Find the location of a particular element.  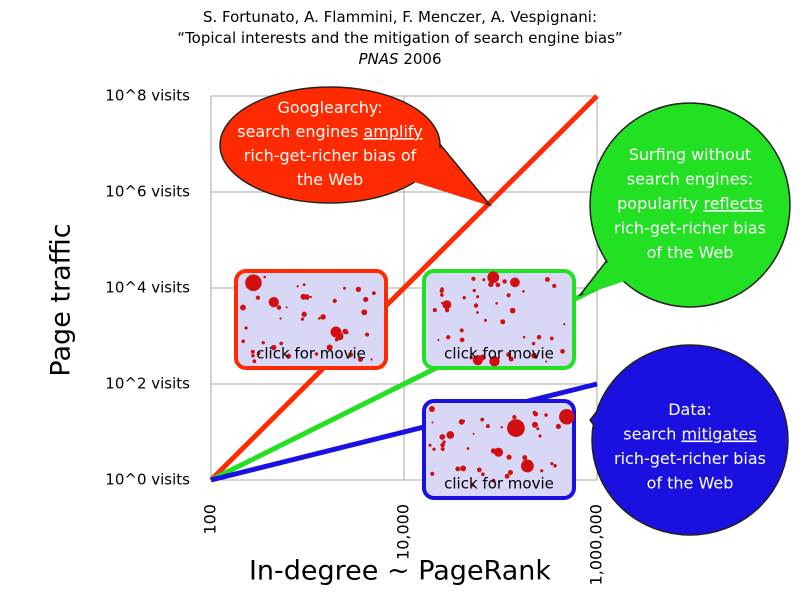

y-tick-label: 10^8 visits is located at coordinates (147, 96).